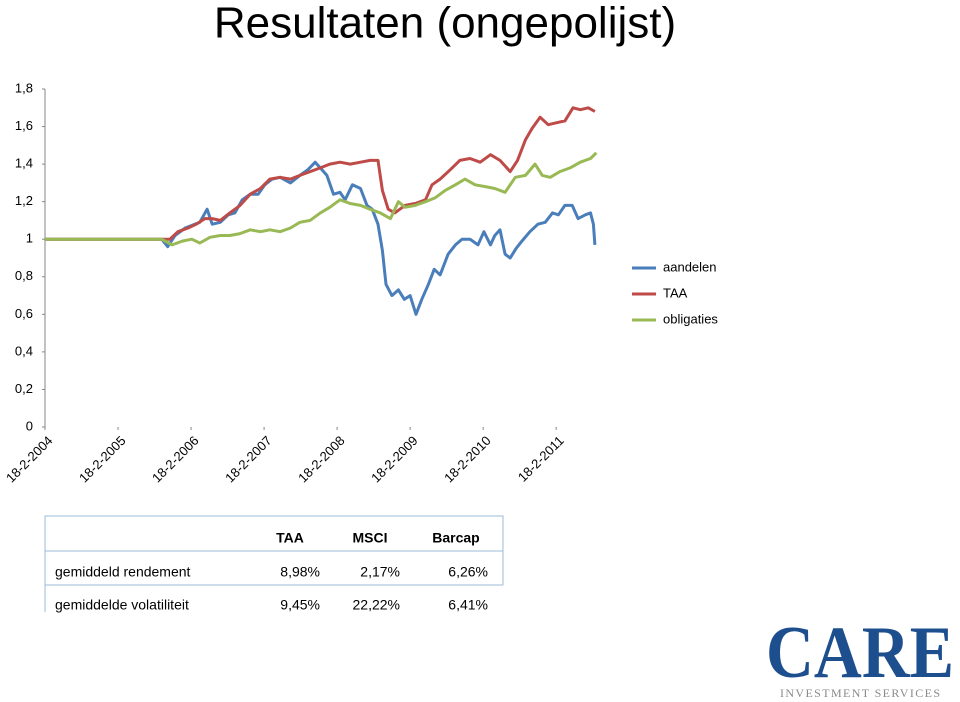 Image resolution: width=960 pixels, height=702 pixels. I want to click on table-cell: 8,98%, so click(300, 572).